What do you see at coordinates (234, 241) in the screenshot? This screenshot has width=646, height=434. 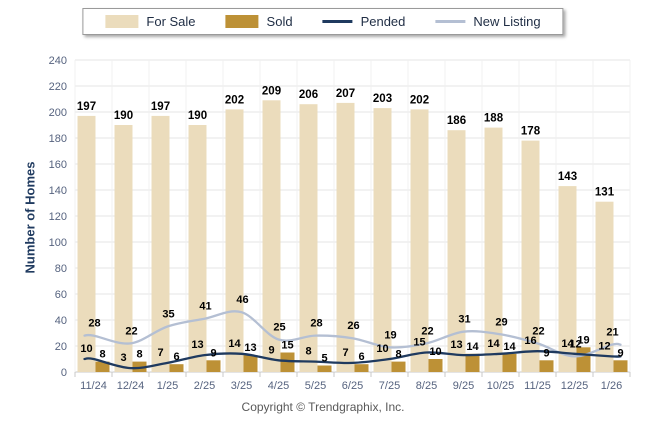 I see `bar-for-sale-3/25` at bounding box center [234, 241].